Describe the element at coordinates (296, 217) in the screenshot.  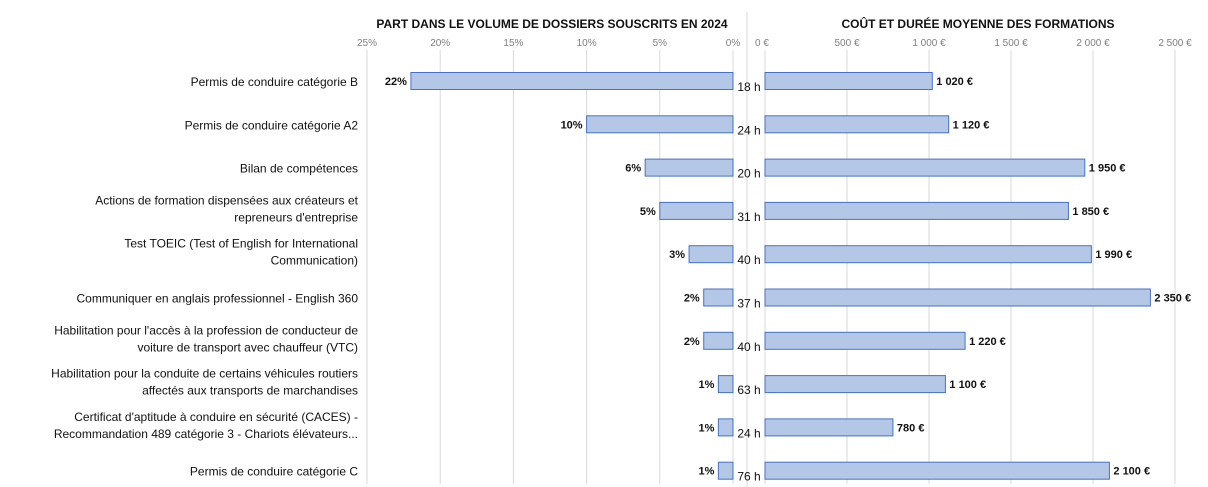
I see `category-label: repreneurs d'entreprise` at that location.